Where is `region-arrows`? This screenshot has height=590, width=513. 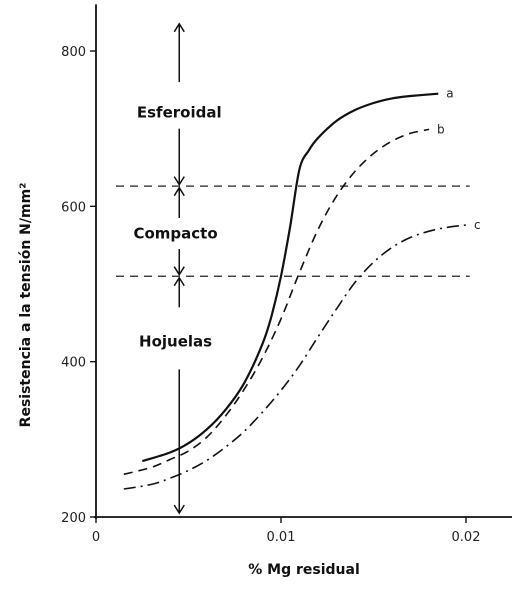
region-arrows is located at coordinates (179, 268).